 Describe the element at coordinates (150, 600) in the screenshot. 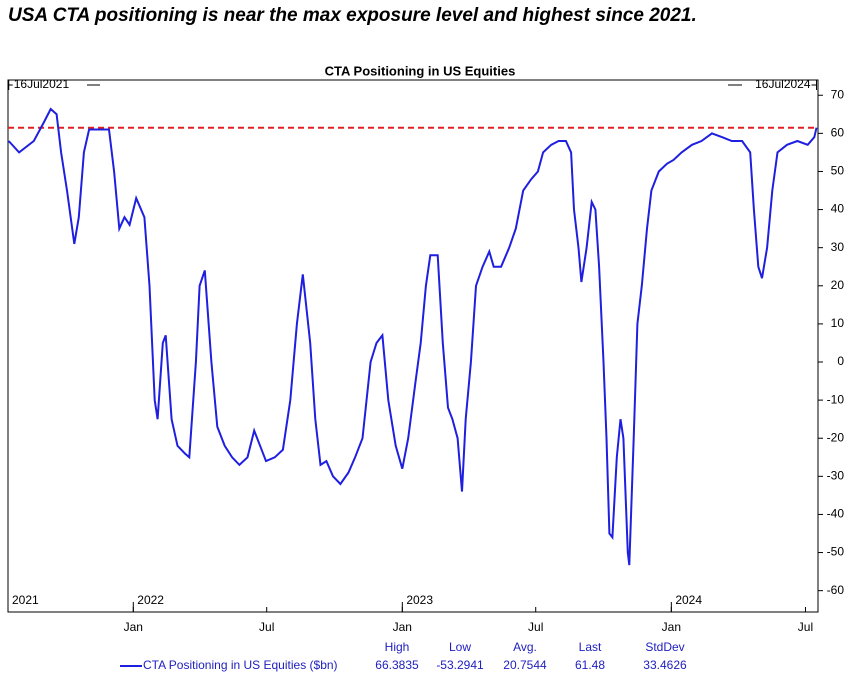

I see `year-label: 2022` at that location.